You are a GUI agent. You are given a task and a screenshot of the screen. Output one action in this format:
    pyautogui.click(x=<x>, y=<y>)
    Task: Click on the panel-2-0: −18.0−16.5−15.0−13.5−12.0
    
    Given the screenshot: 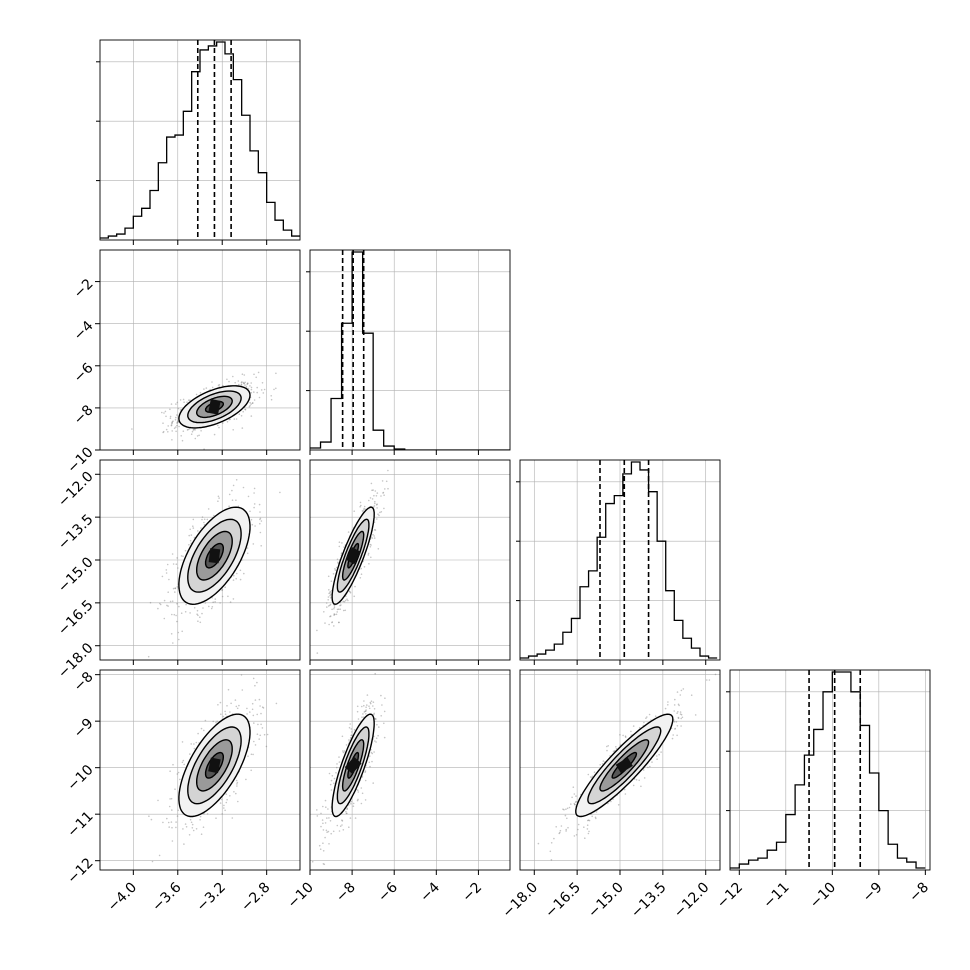 What is the action you would take?
    pyautogui.click(x=178, y=570)
    